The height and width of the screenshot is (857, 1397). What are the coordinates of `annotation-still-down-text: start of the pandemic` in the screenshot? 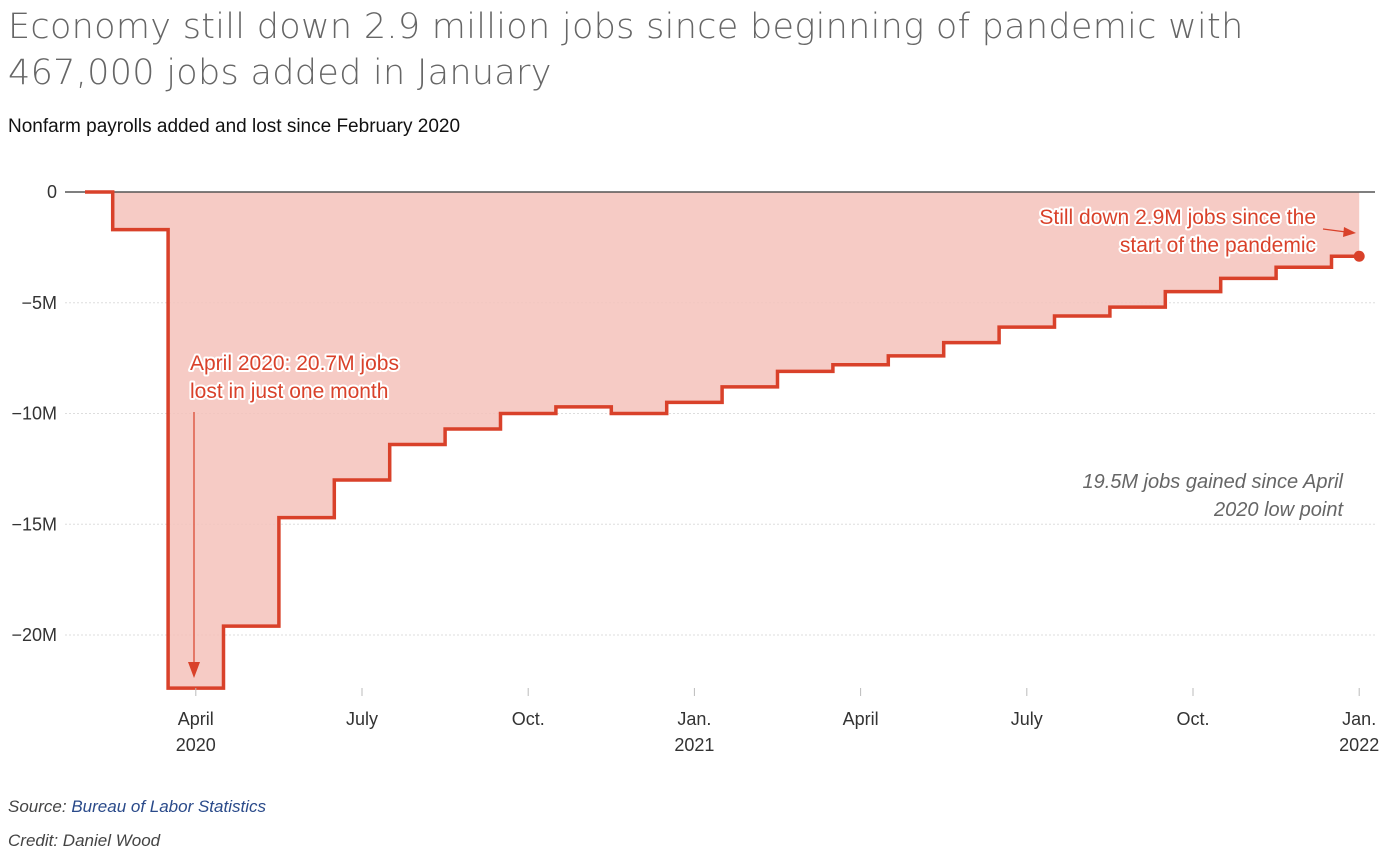 It's located at (1218, 245).